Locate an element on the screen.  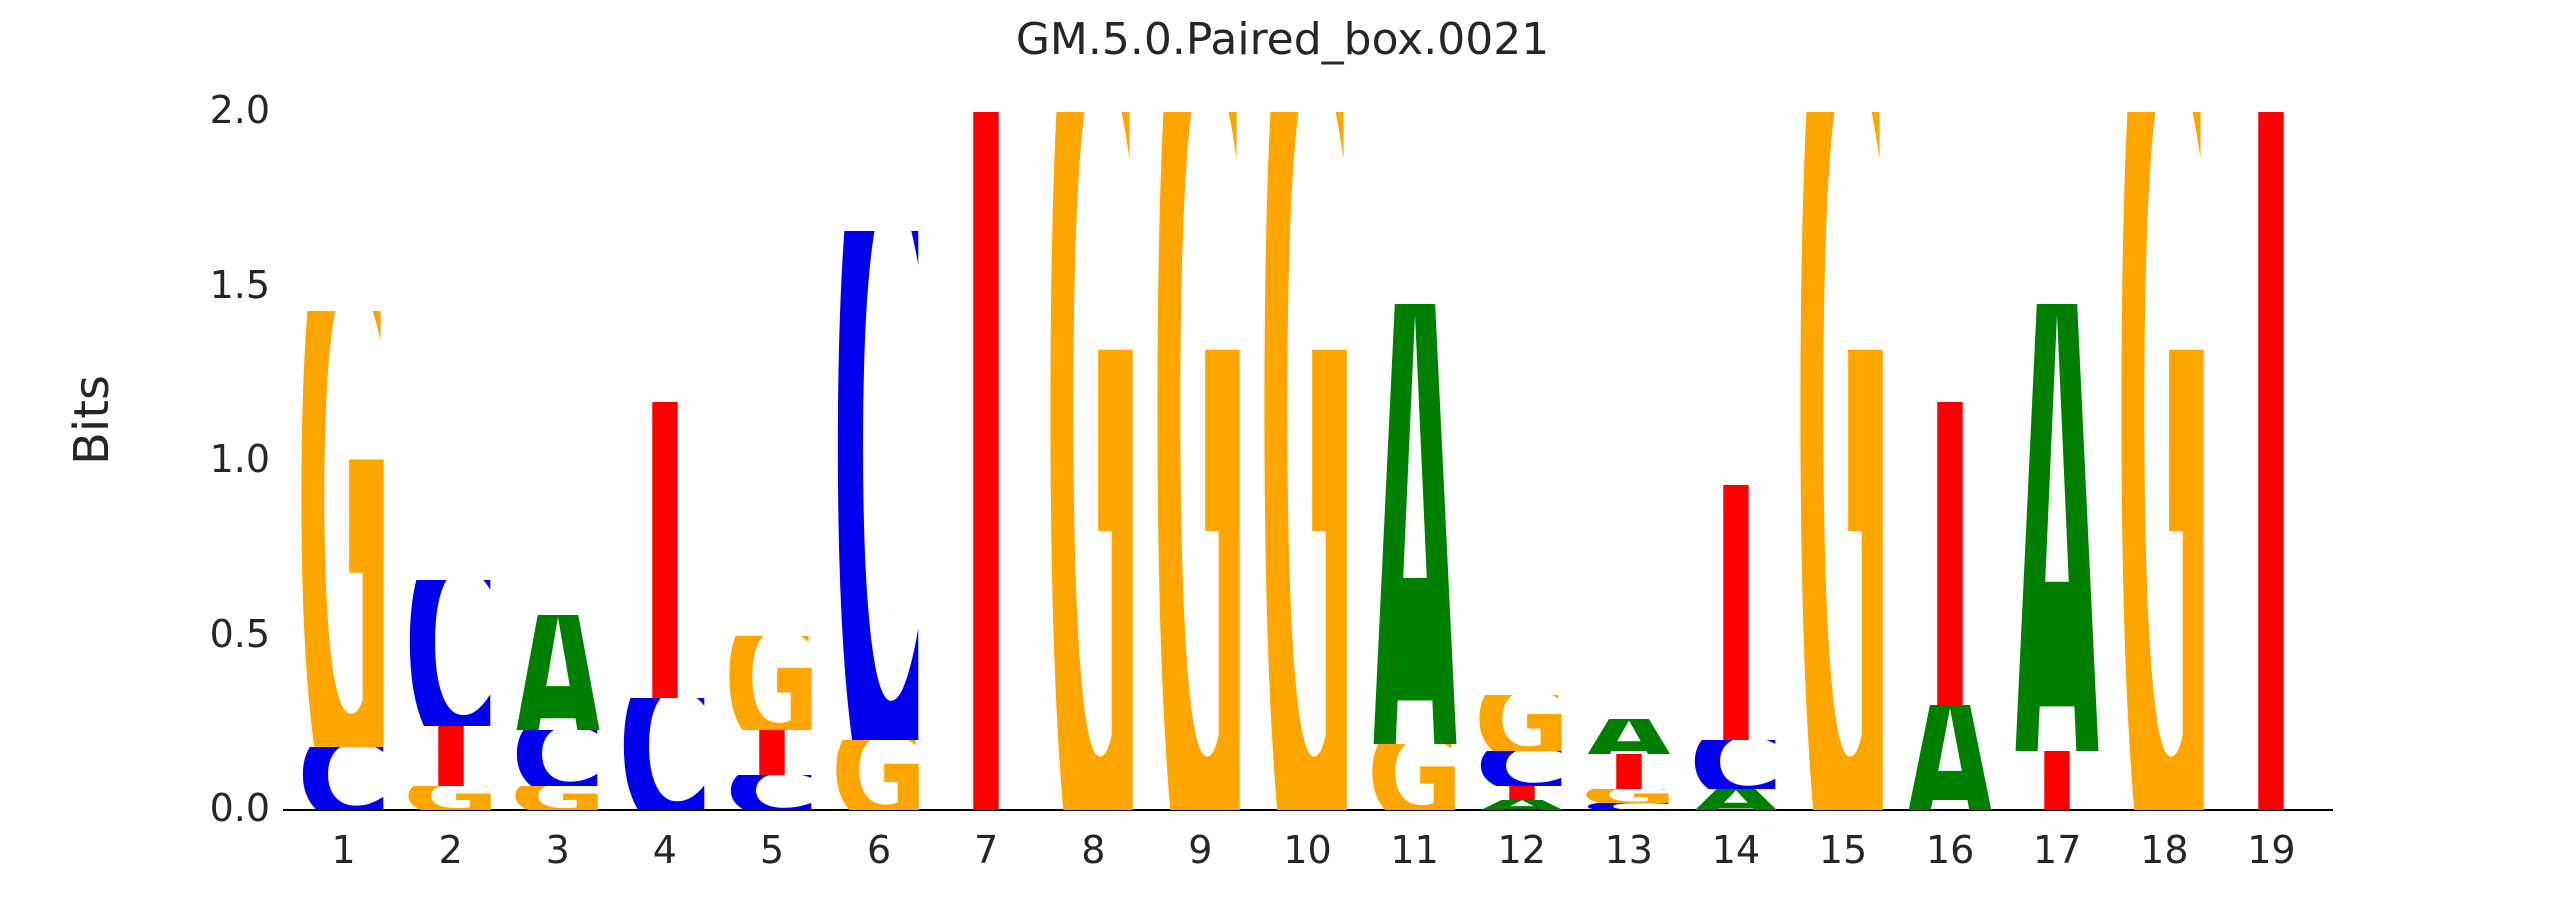
x-tick-label: 13 is located at coordinates (1628, 850).